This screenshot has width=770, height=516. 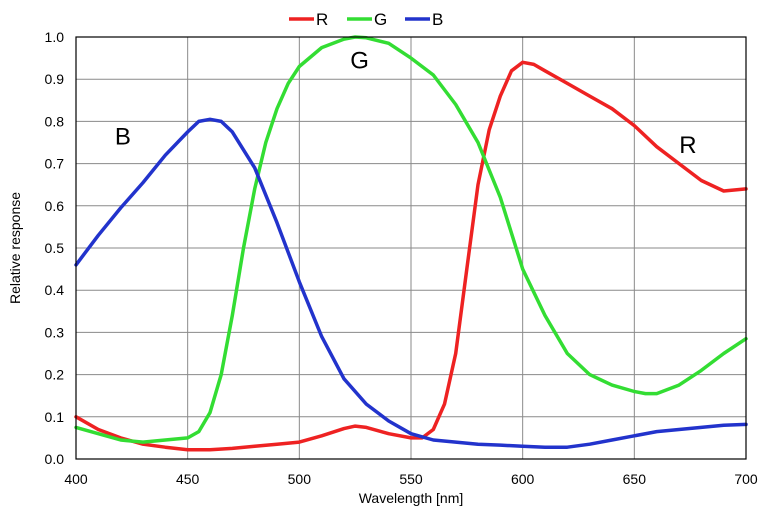 I want to click on y-tick-label: 0.1, so click(x=55, y=417).